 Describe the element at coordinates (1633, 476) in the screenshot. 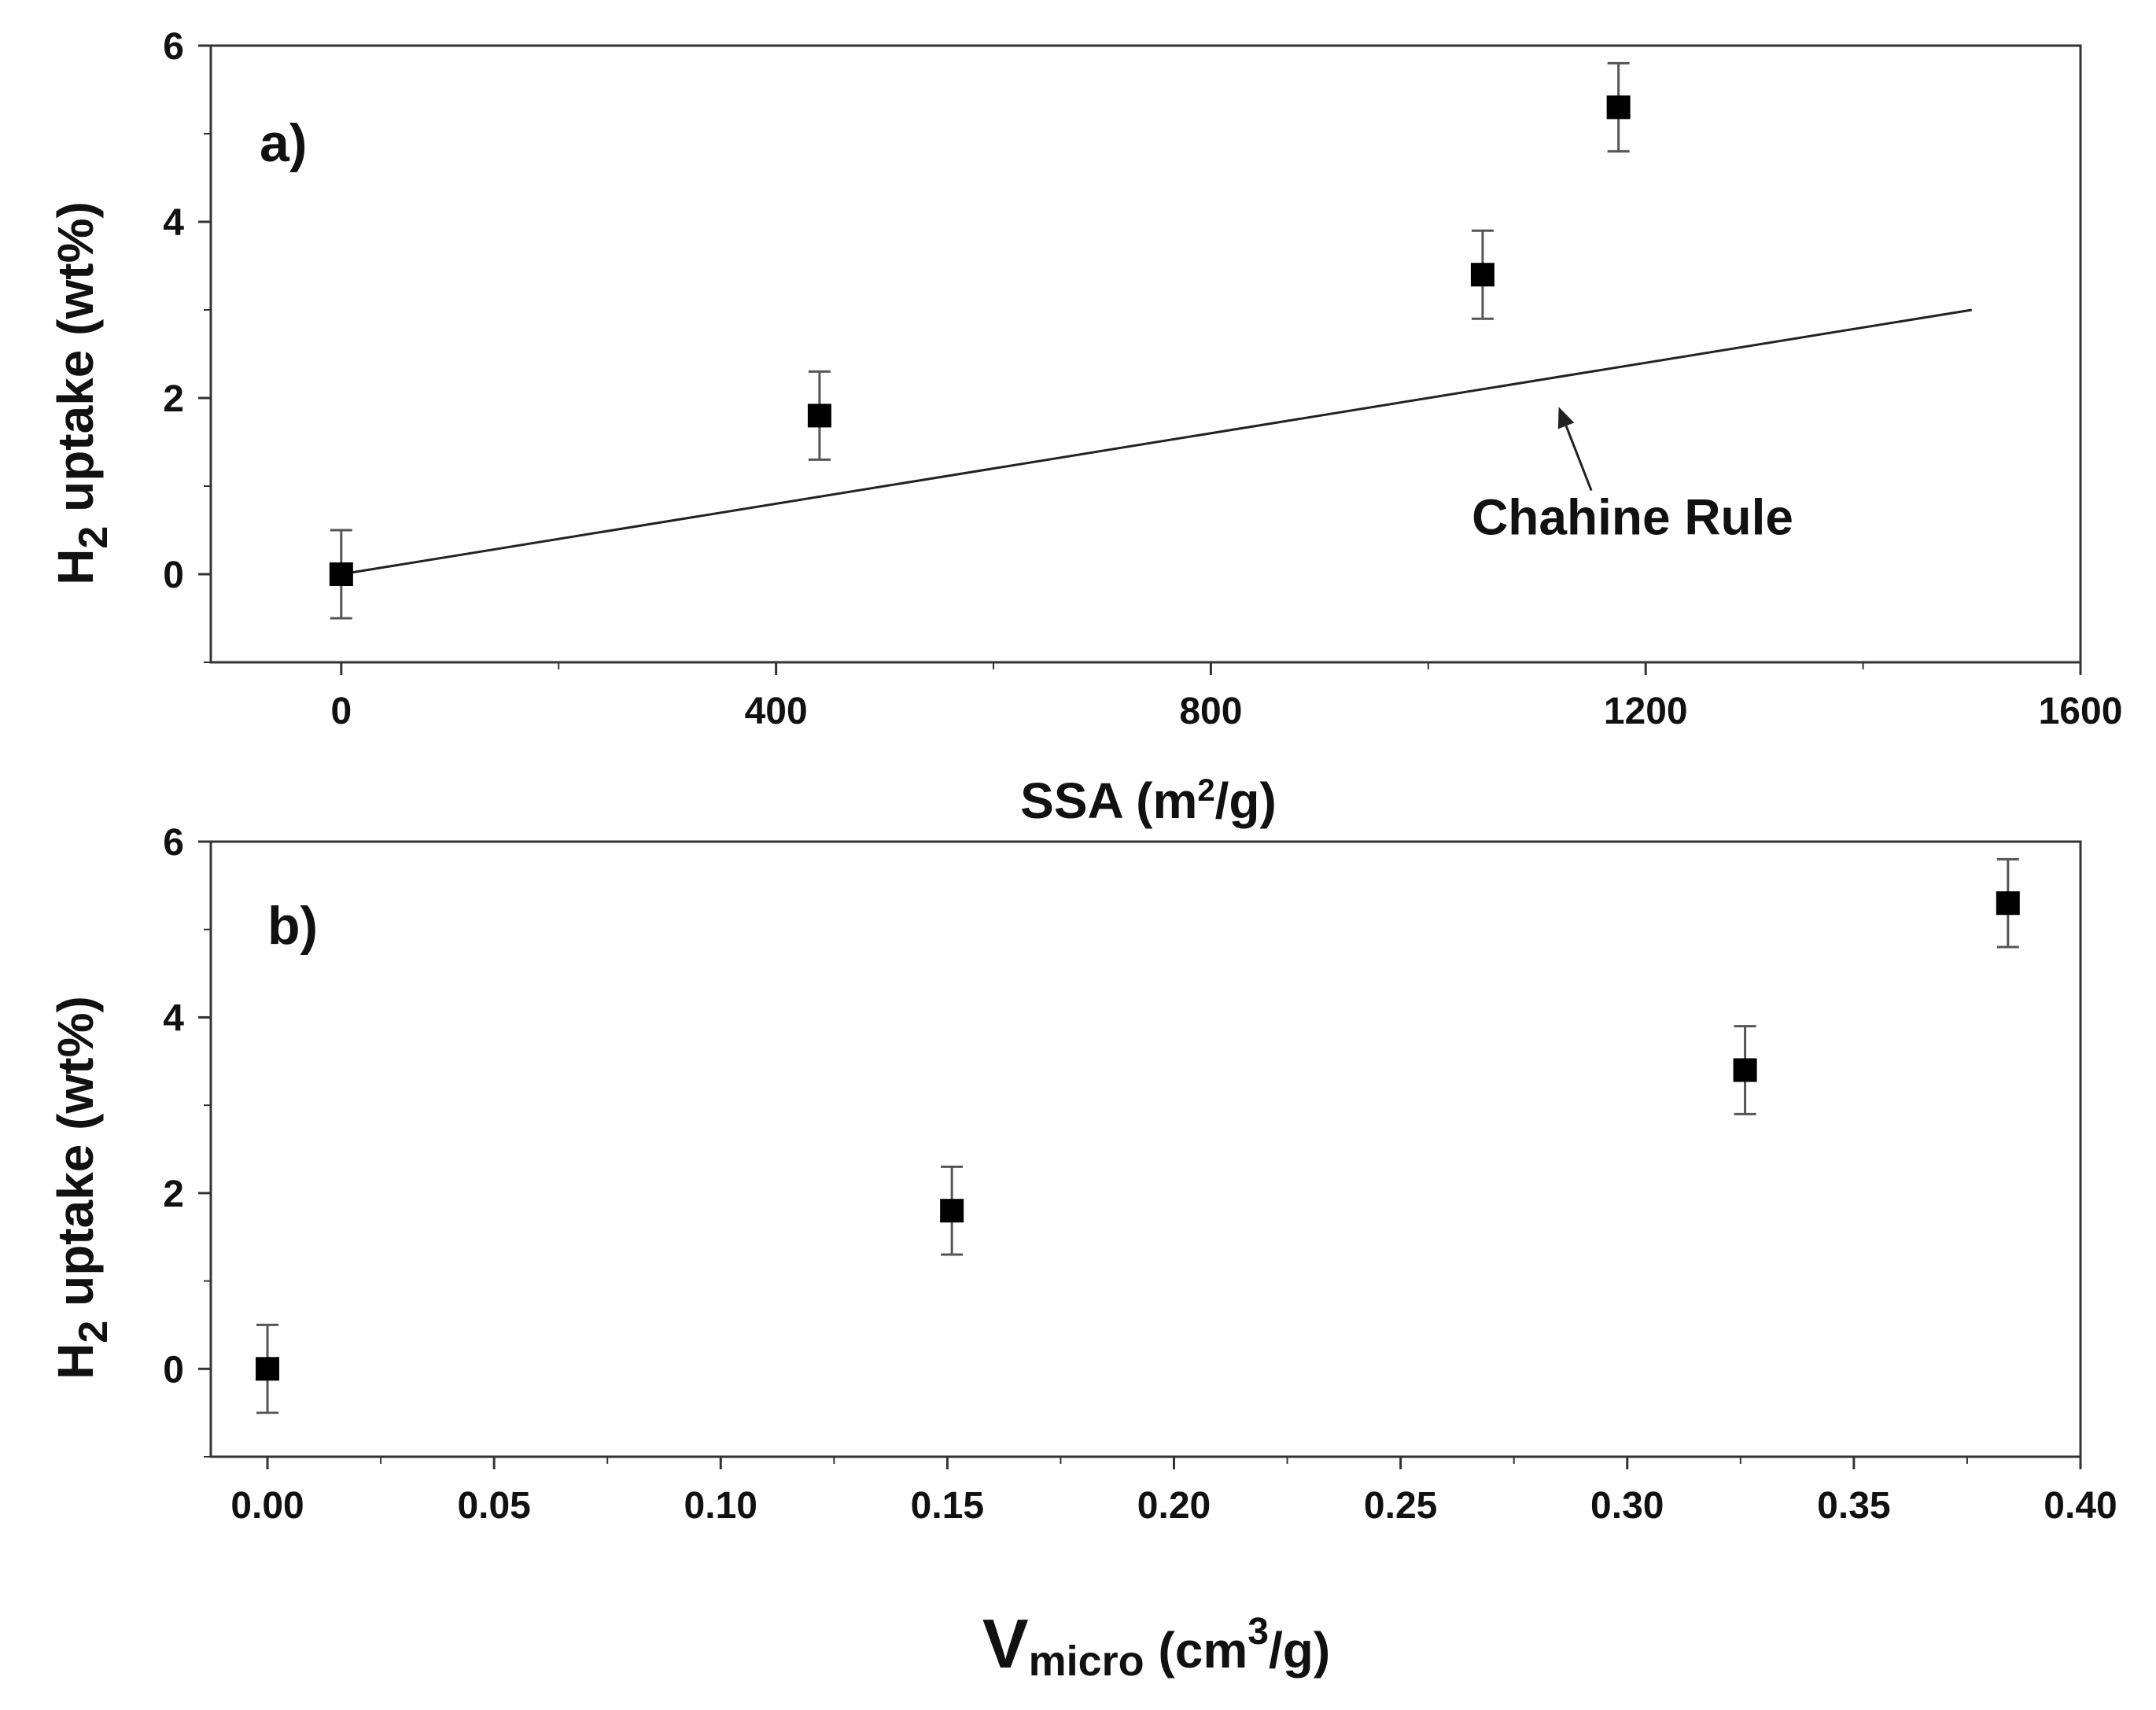

I see `chahine-rule-annotation: Chahine Rule` at that location.